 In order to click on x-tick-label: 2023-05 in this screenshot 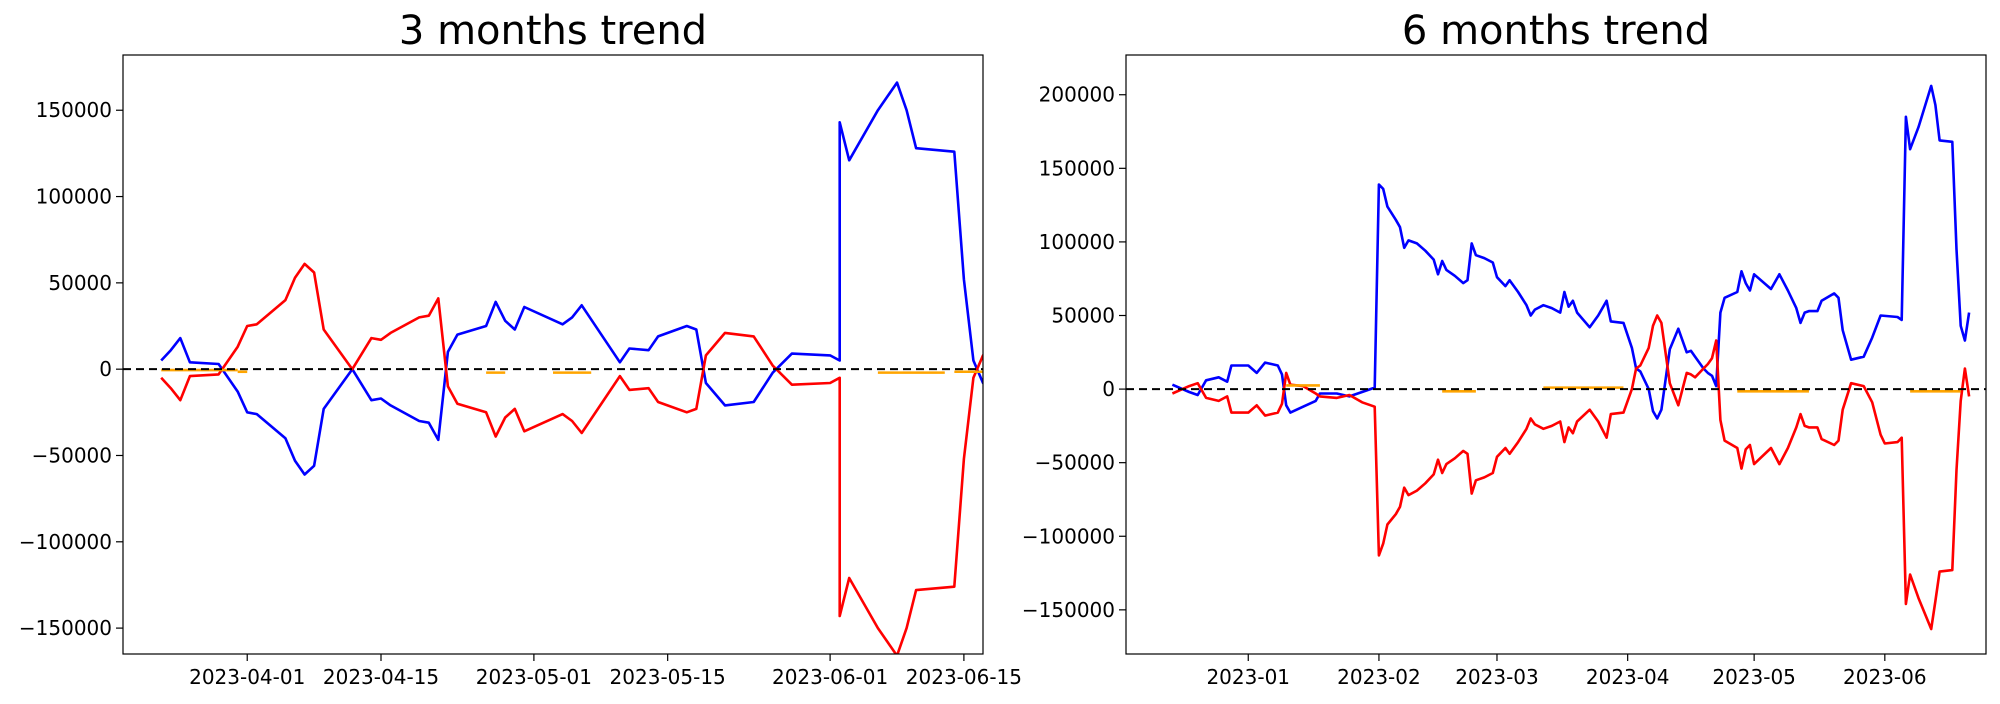, I will do `click(1754, 677)`.